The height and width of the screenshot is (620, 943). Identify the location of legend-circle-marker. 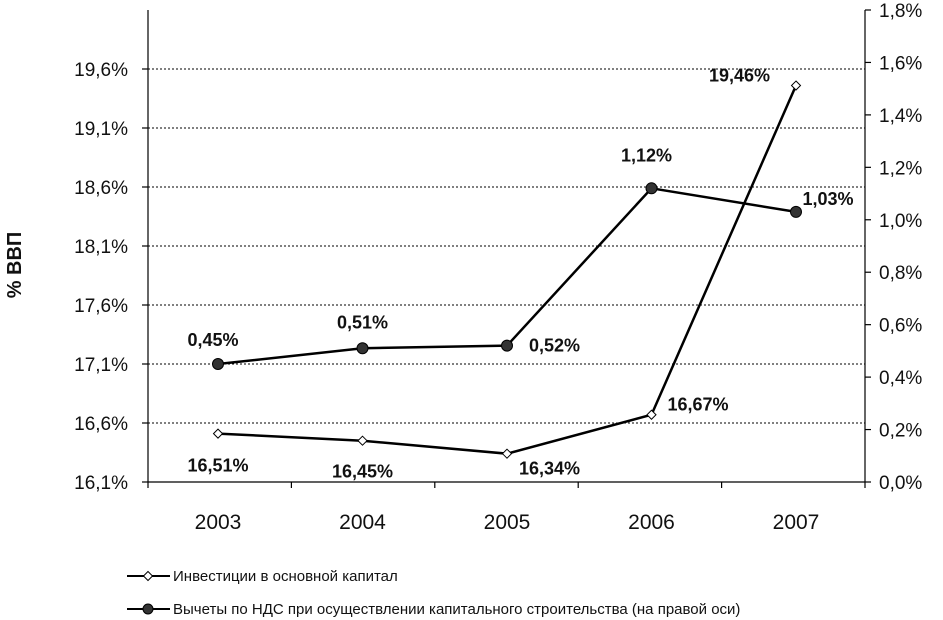
(148, 609).